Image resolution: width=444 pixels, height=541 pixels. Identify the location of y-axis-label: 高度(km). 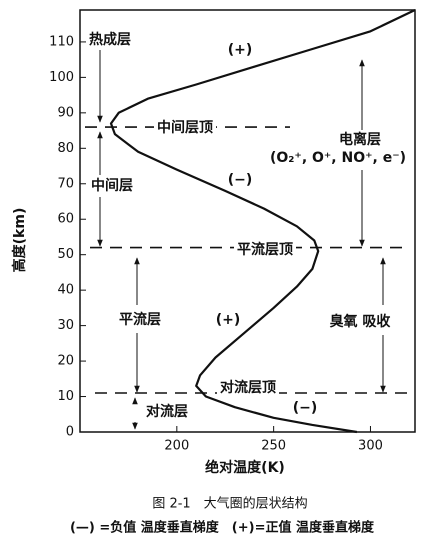
(19, 240).